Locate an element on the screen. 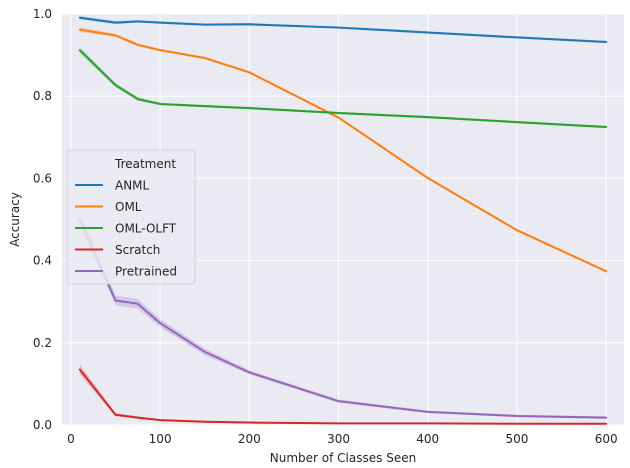  y-tick-label: 0.4 is located at coordinates (42, 261).